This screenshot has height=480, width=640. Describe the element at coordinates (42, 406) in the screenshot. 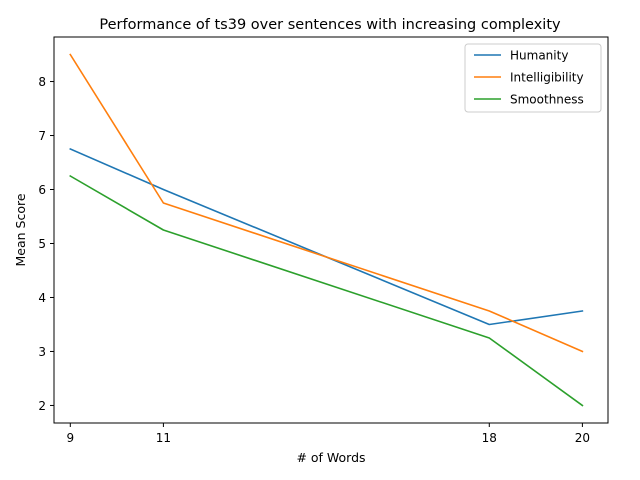

I see `y-tick-label: 2` at that location.